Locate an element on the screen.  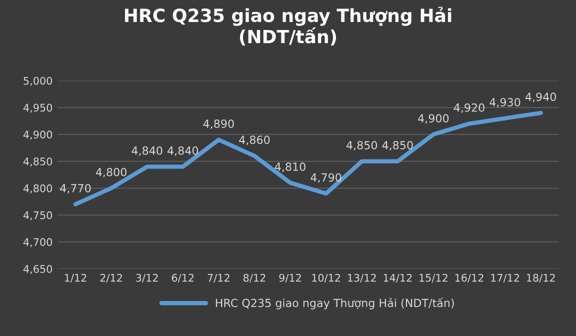
x-tick-label: 2/12 is located at coordinates (111, 278).